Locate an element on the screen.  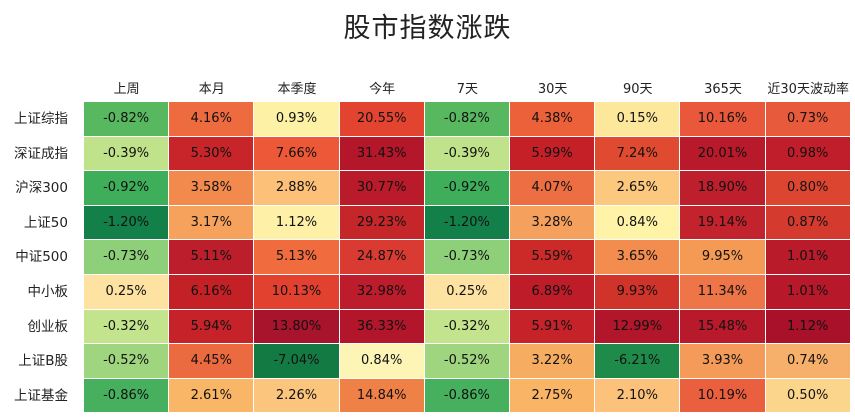
heatmap-cell: 2.88% is located at coordinates (297, 188).